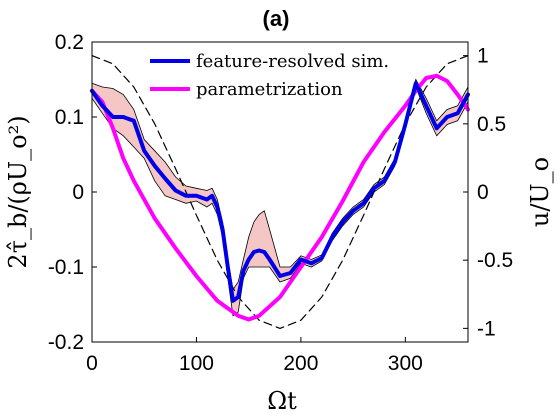  I want to click on legend: feature-resolved sim. parametrization, so click(269, 75).